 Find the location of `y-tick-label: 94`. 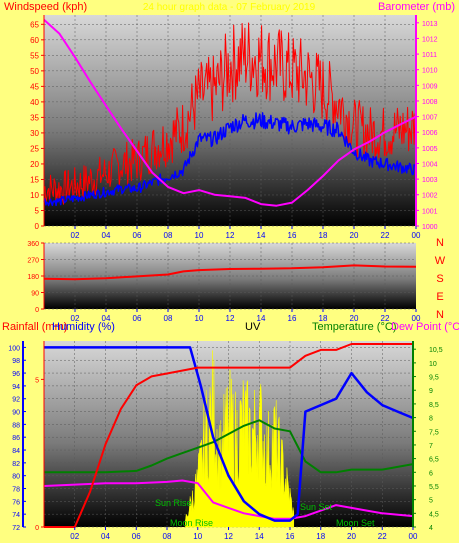

y-tick-label: 94 is located at coordinates (16, 387).